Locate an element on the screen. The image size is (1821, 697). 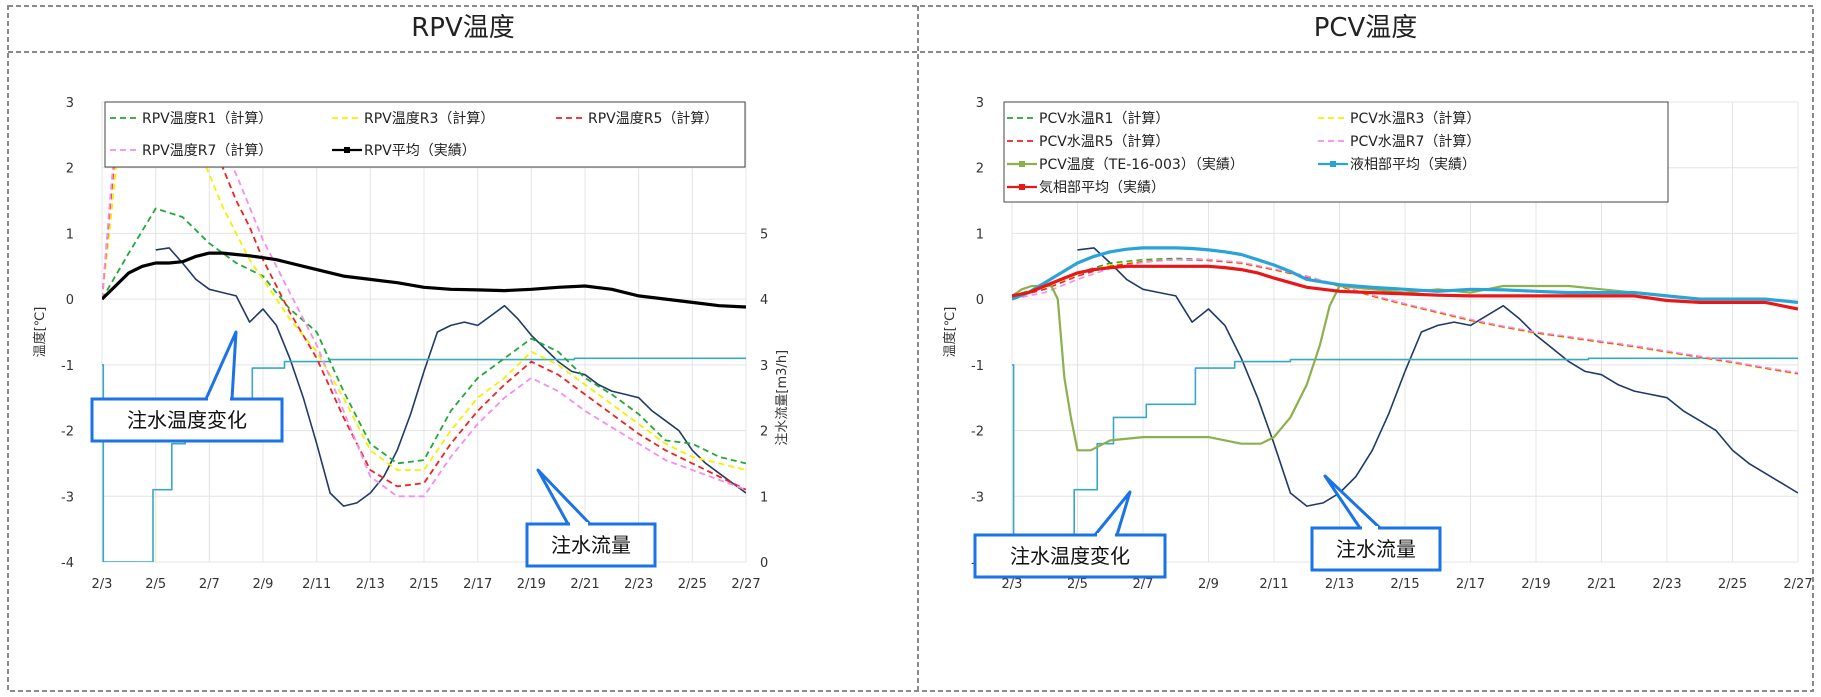
legend-label: PCV水温R5（計算） is located at coordinates (1104, 142).